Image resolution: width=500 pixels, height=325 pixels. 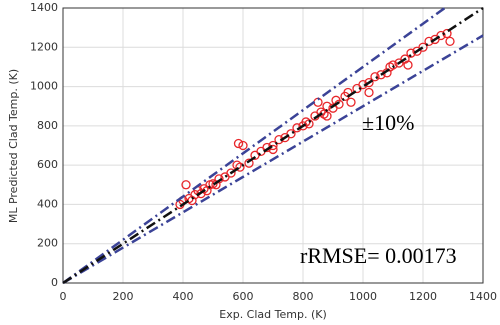 I want to click on x-tick-label: 400, so click(x=183, y=296).